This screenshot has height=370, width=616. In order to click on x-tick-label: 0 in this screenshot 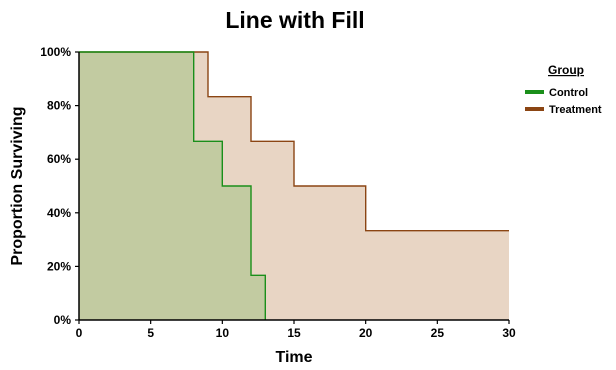, I will do `click(79, 333)`.